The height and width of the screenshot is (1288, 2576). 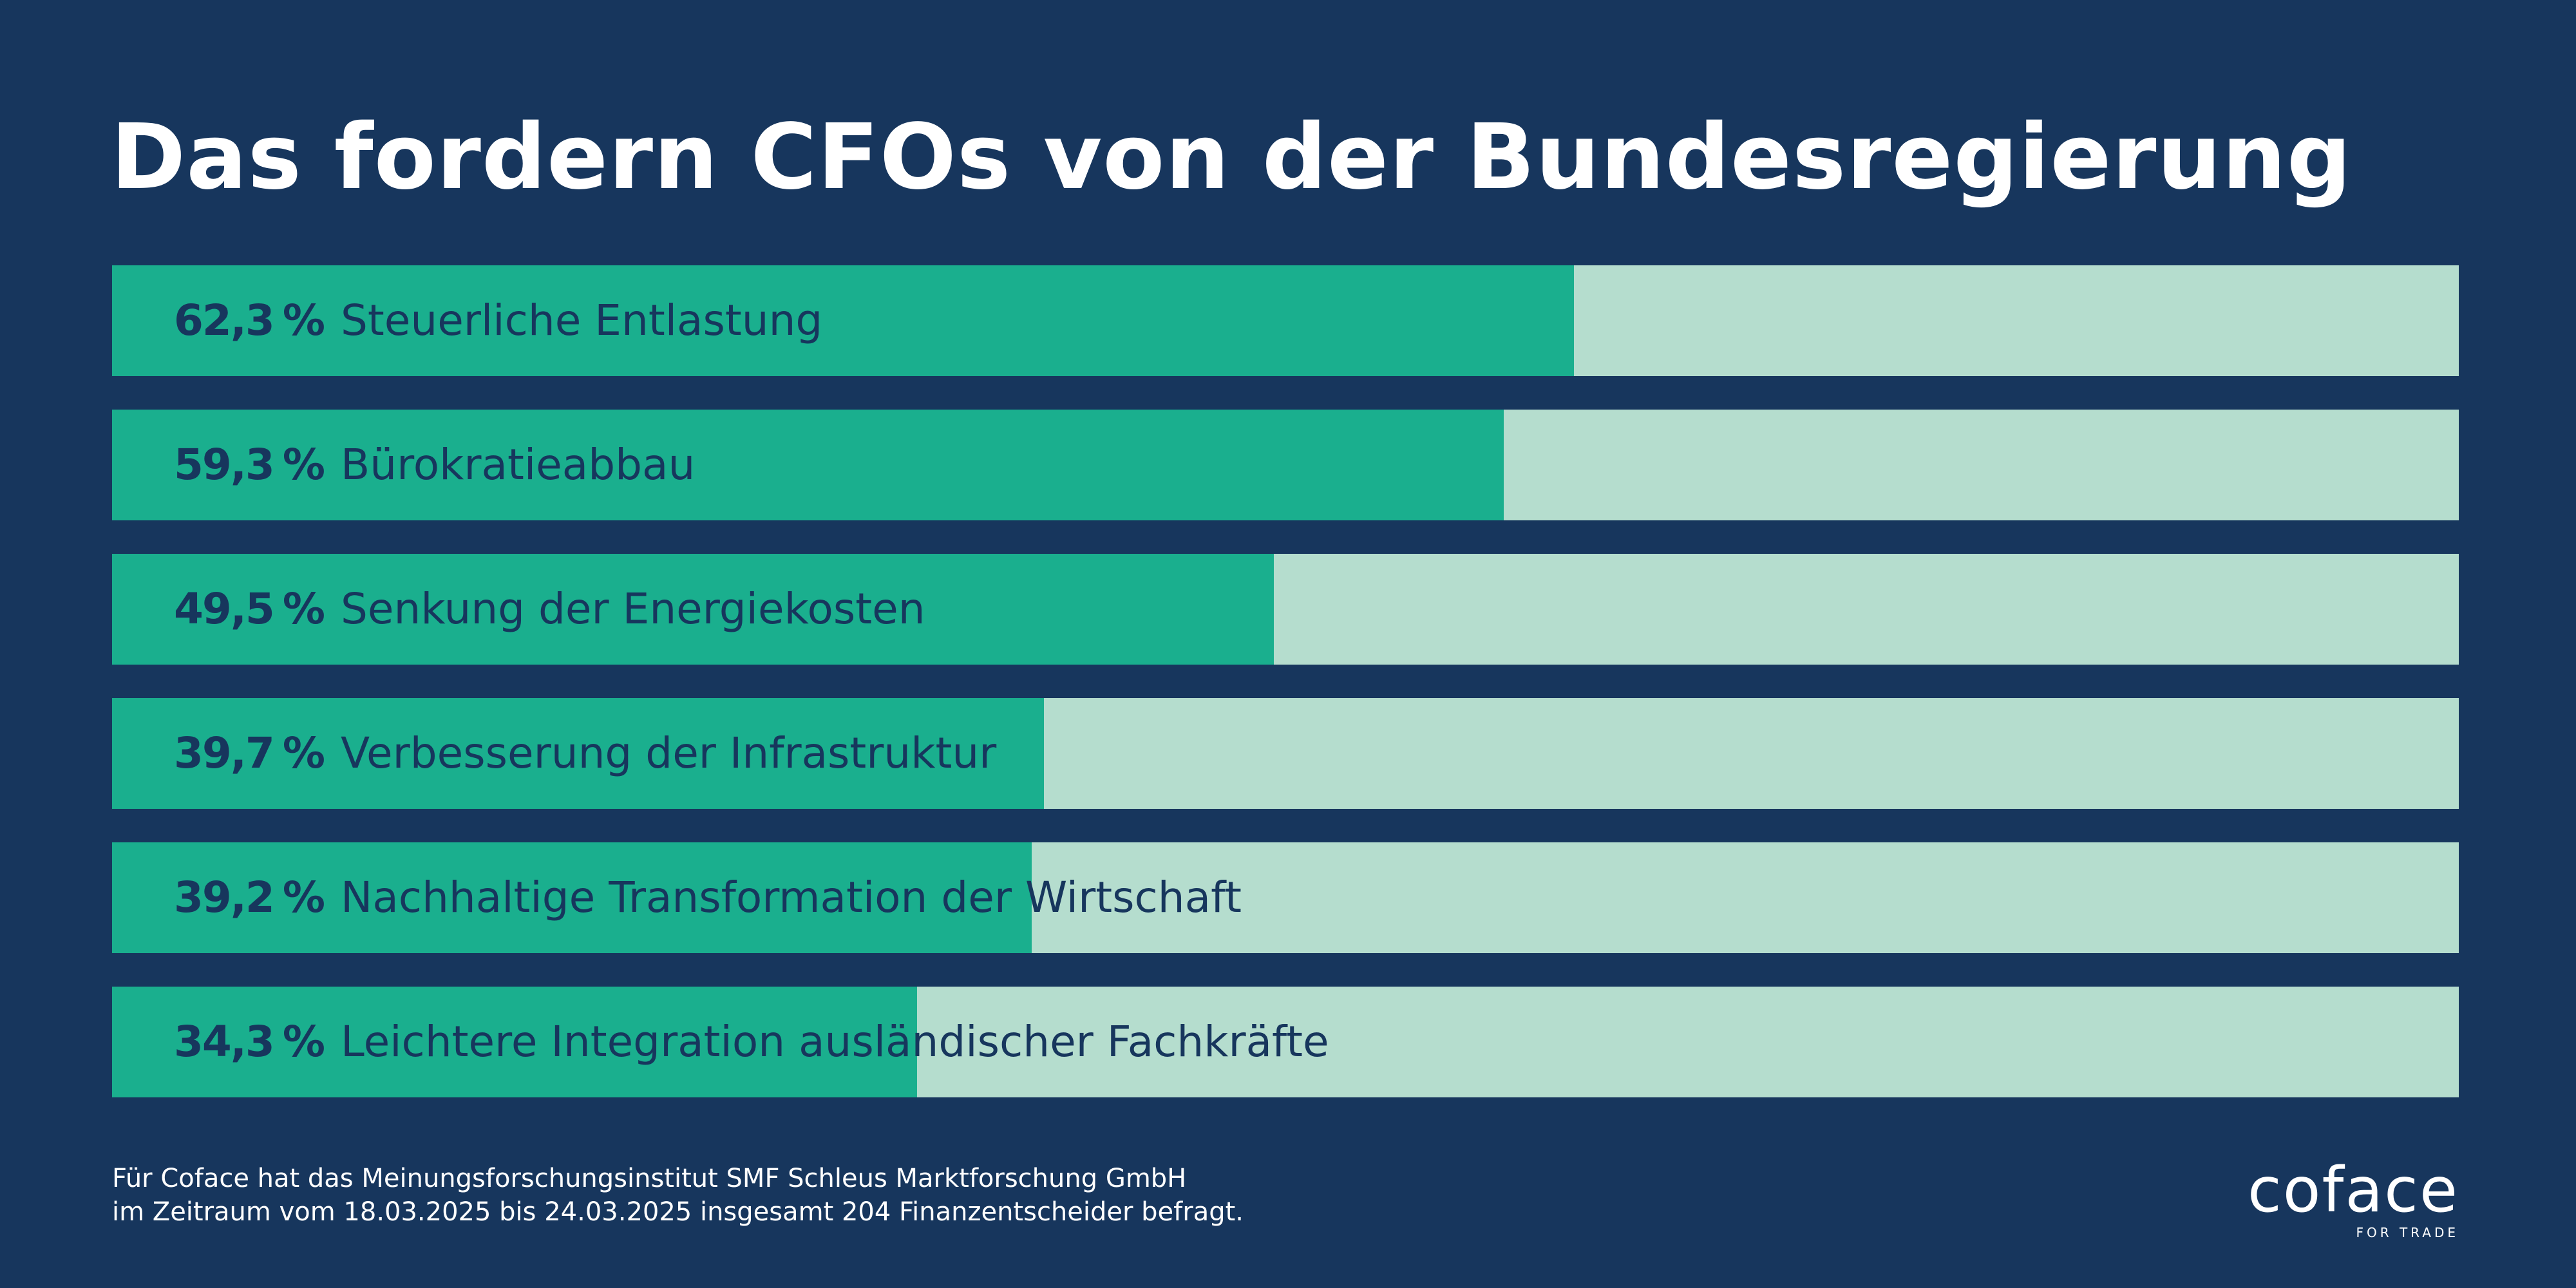 I want to click on bar-label: 62,3% Steuerliche Entlastung, so click(x=498, y=320).